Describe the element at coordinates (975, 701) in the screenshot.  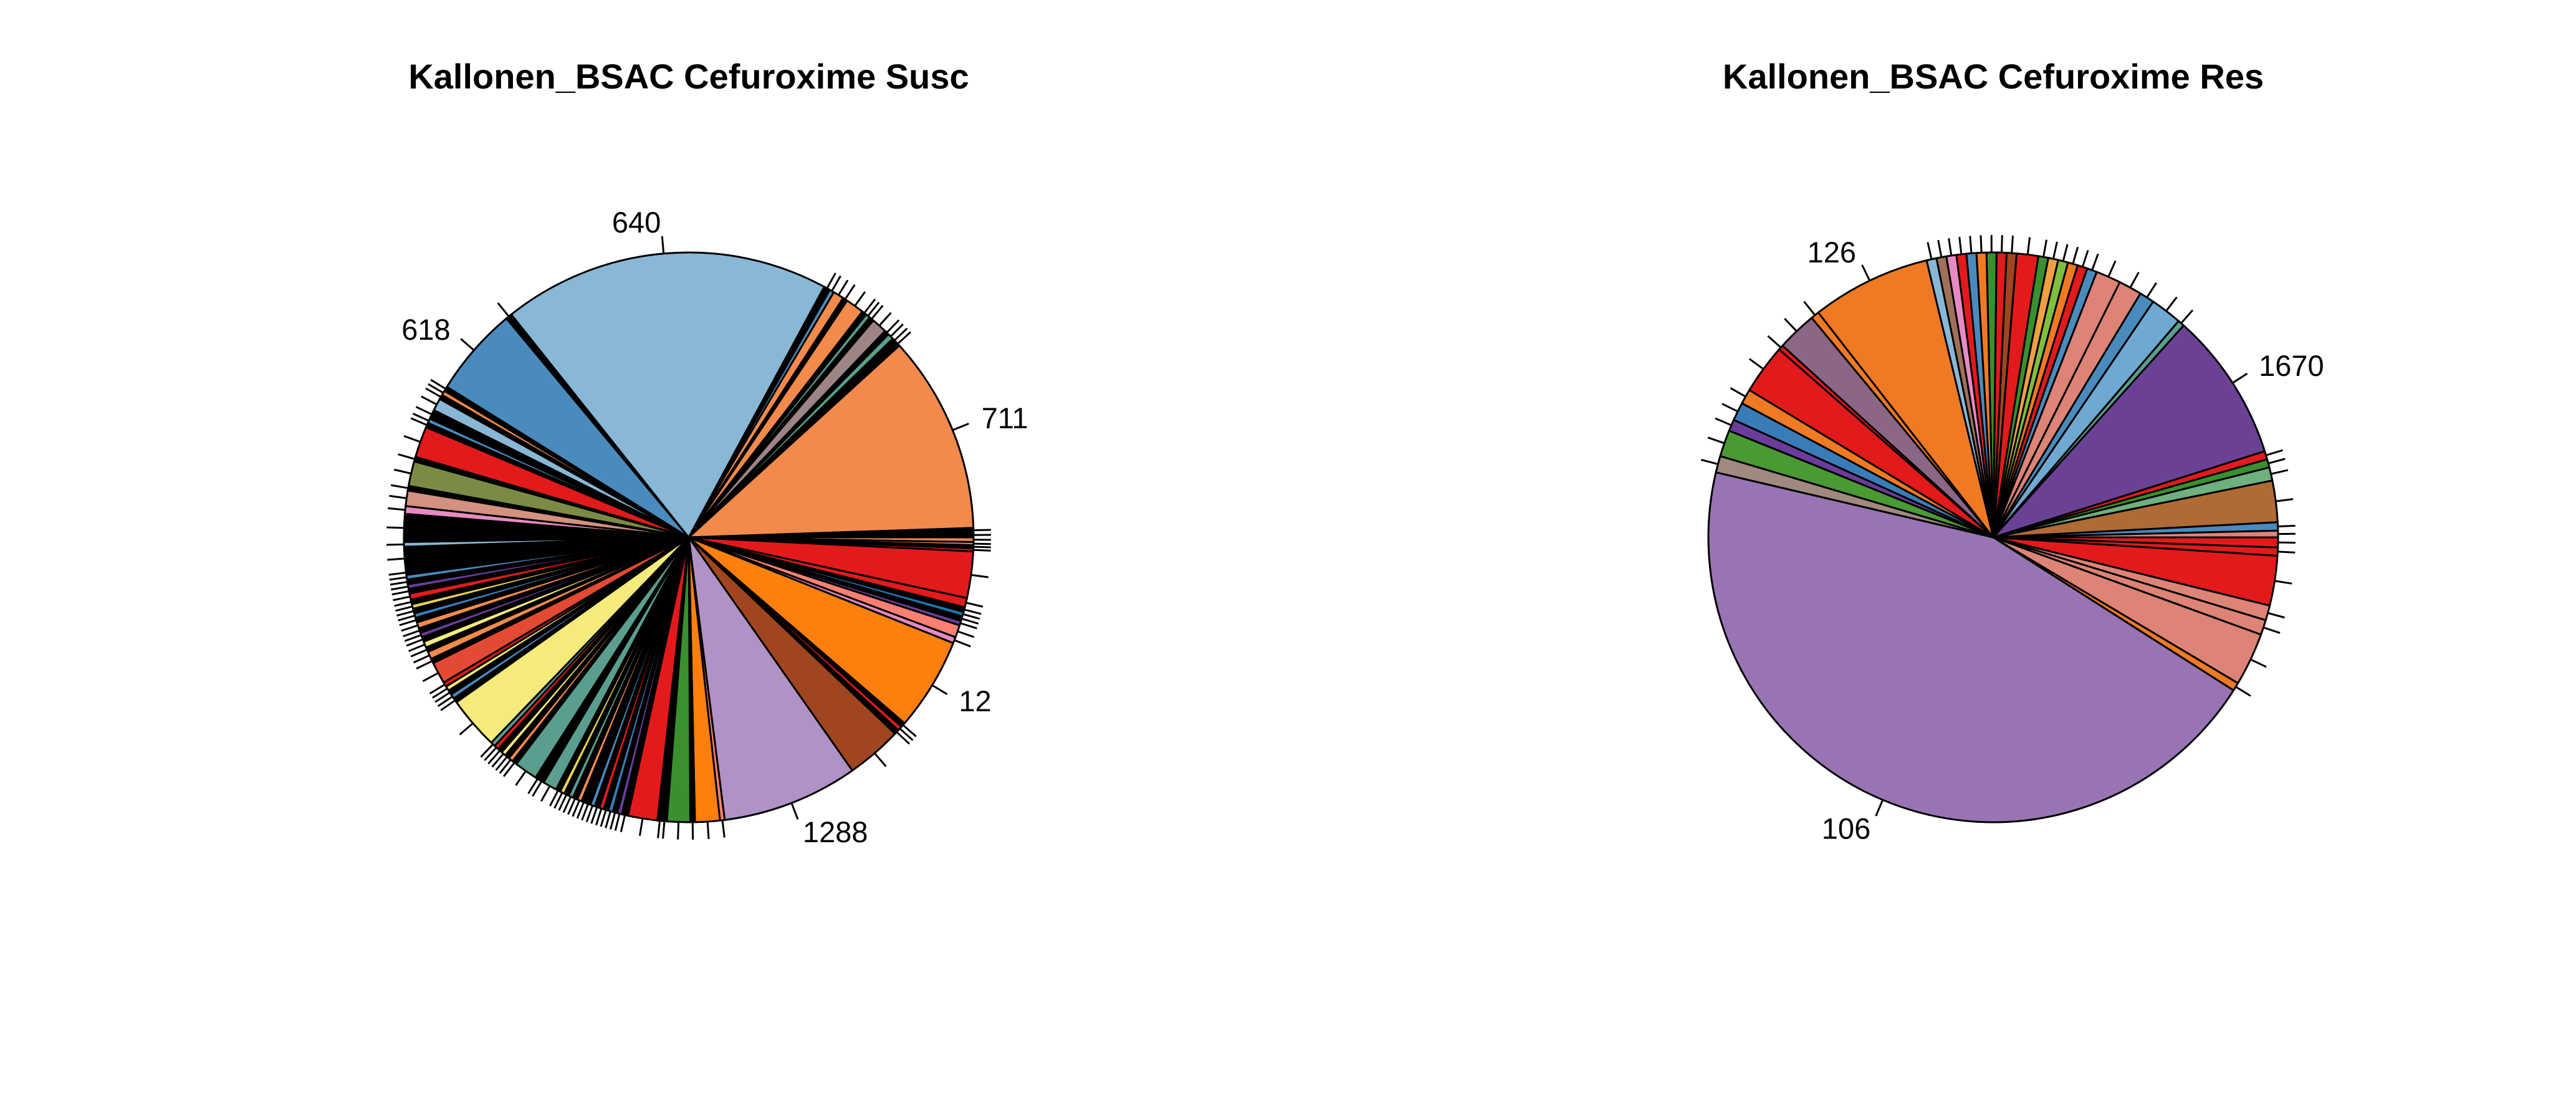
I see `slice-label: 12` at that location.